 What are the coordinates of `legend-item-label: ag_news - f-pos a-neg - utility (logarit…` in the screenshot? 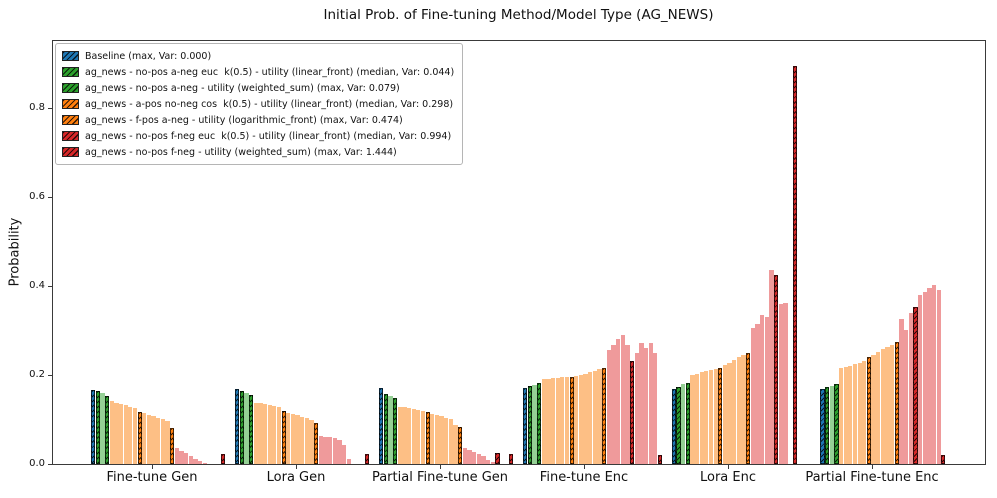 It's located at (244, 120).